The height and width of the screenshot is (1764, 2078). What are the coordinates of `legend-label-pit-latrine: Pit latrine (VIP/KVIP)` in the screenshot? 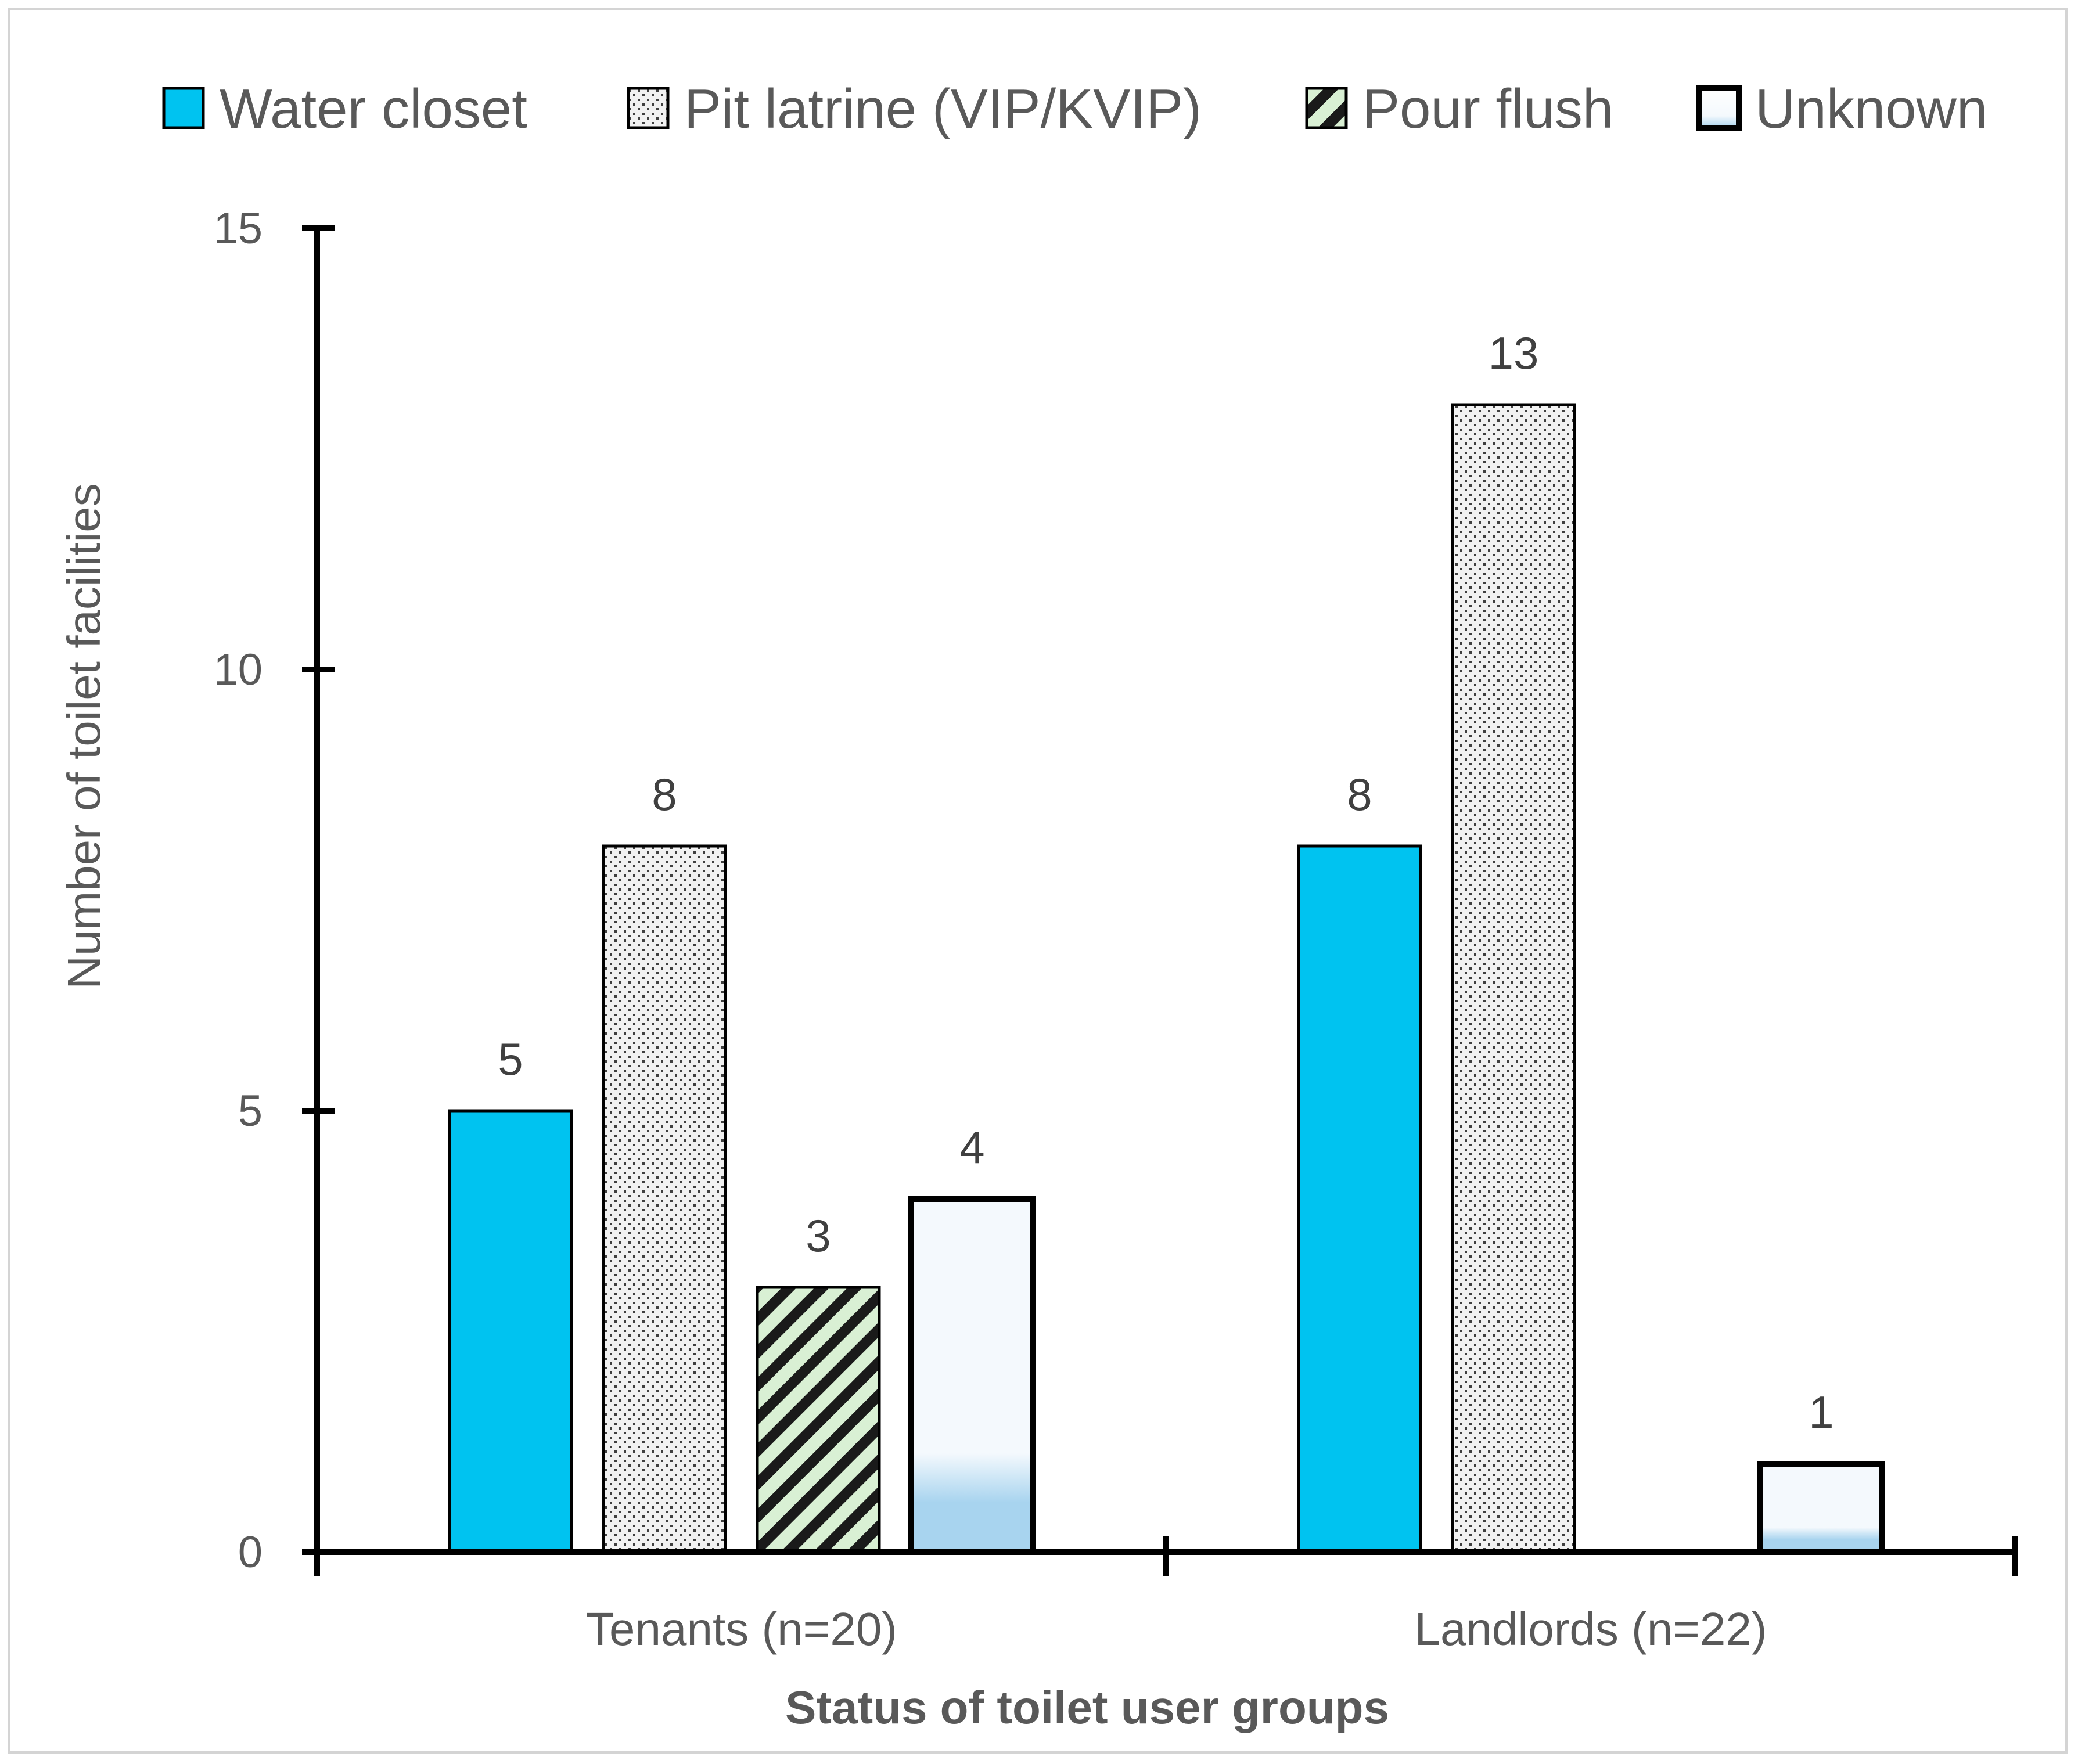 It's located at (943, 109).